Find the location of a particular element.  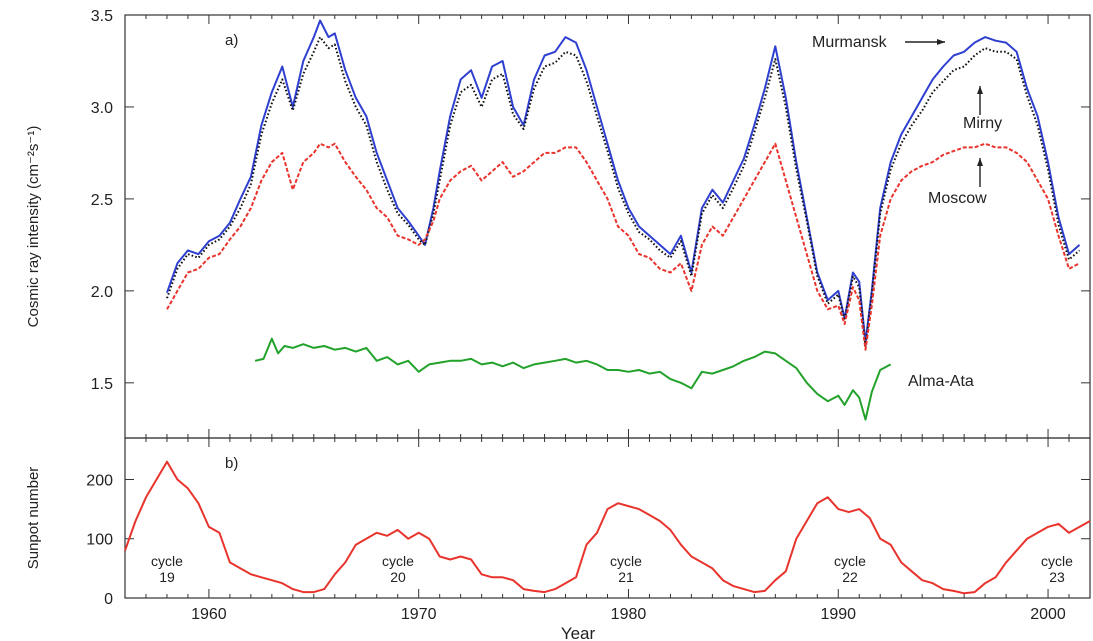

panel-label: a) is located at coordinates (231, 40).